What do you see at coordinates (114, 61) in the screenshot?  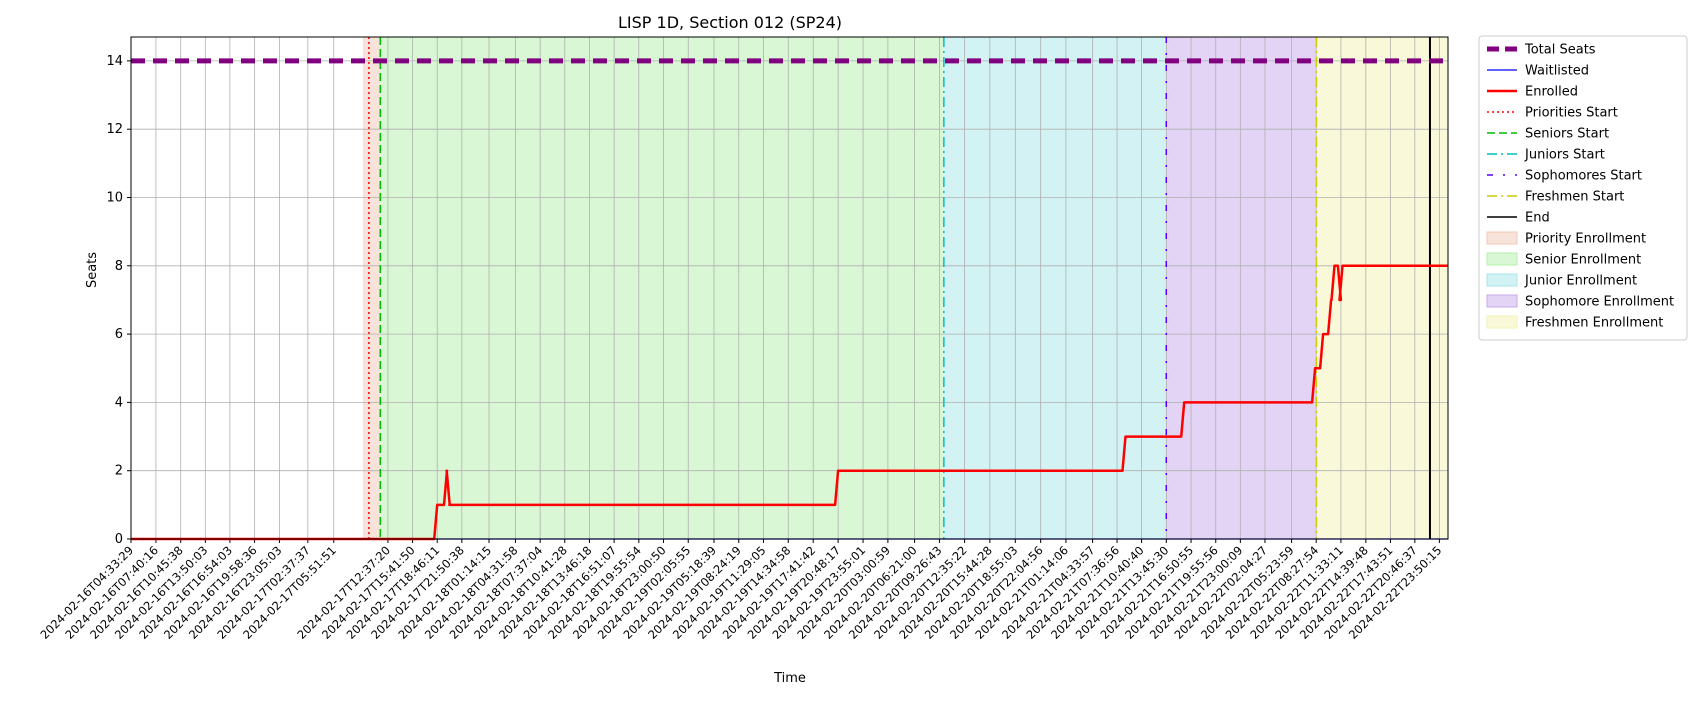 I see `y-tick-label: 14` at bounding box center [114, 61].